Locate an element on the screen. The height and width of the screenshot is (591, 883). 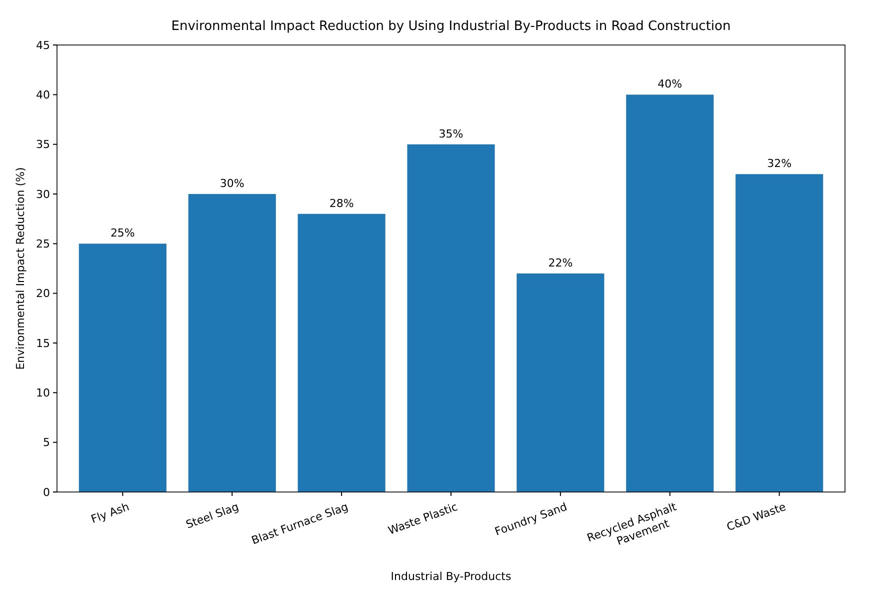
y-tick-label: 15 is located at coordinates (43, 343).